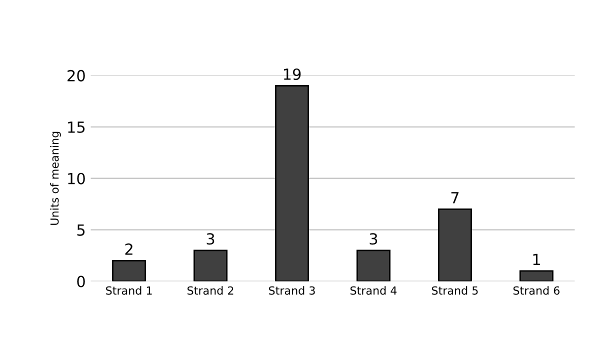 Image resolution: width=605 pixels, height=343 pixels. What do you see at coordinates (128, 249) in the screenshot?
I see `data-label: 2` at bounding box center [128, 249].